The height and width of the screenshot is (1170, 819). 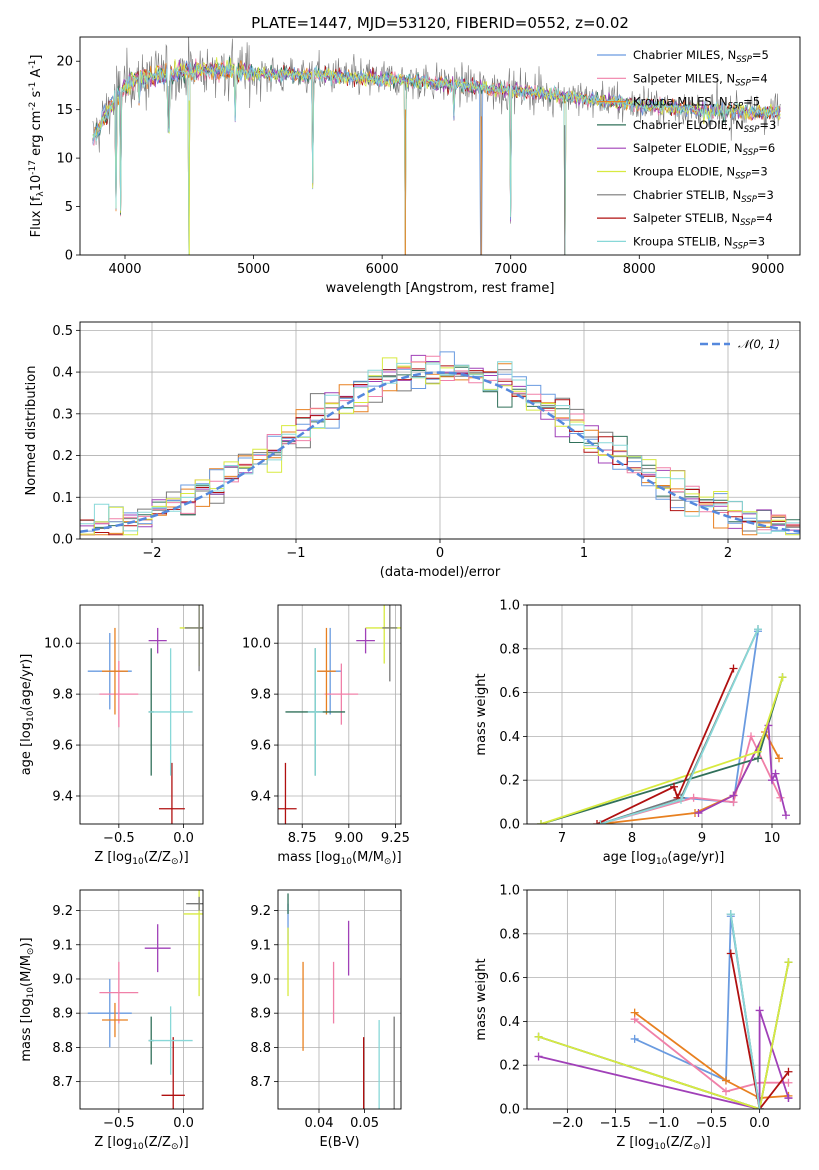 I want to click on legend-label: Kroupa STELIB, NSSP=3, so click(x=699, y=242).